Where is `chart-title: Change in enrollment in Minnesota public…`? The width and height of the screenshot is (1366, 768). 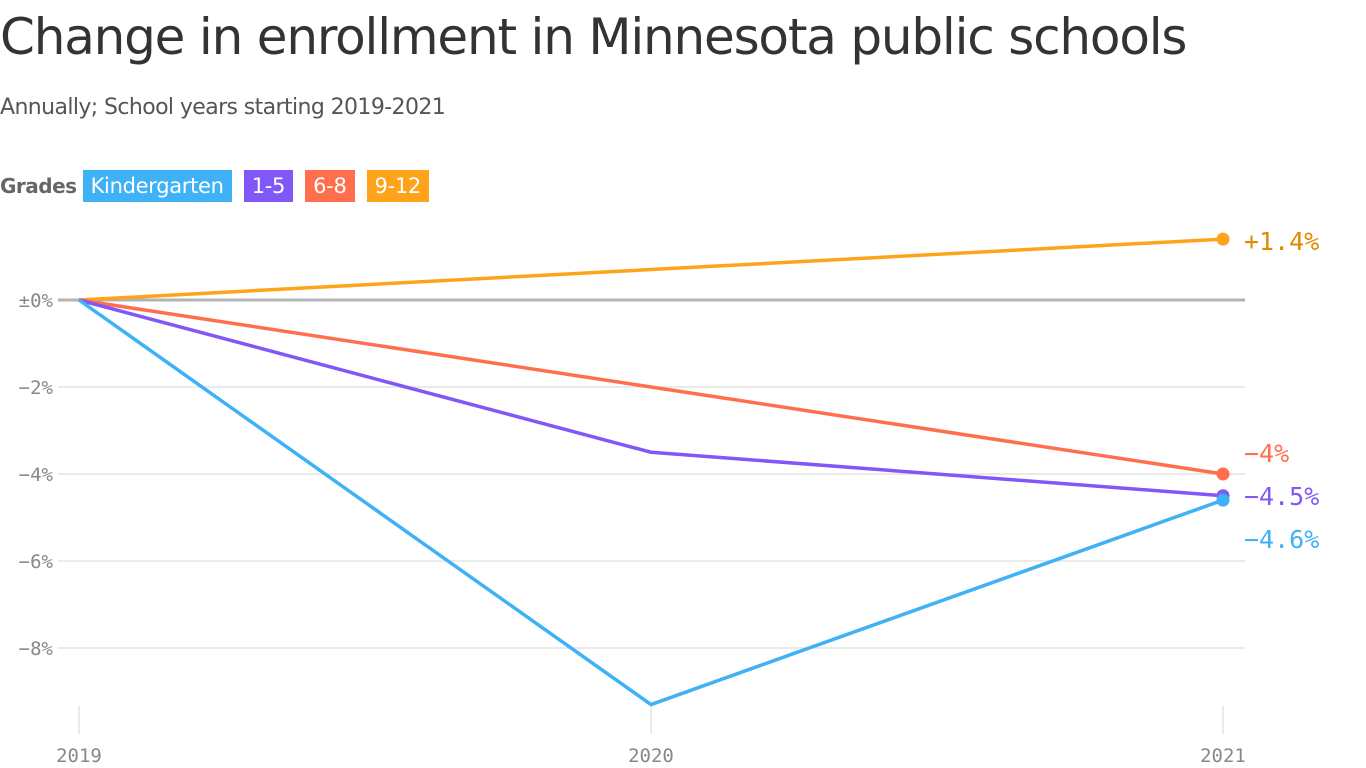 chart-title: Change in enrollment in Minnesota public… is located at coordinates (593, 37).